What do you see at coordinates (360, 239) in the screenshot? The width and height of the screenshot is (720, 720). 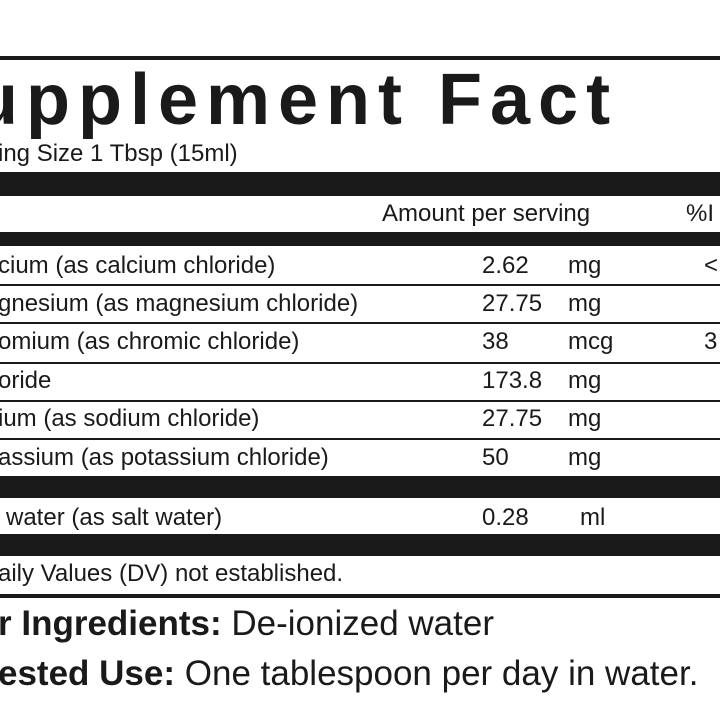 I see `header-rule` at bounding box center [360, 239].